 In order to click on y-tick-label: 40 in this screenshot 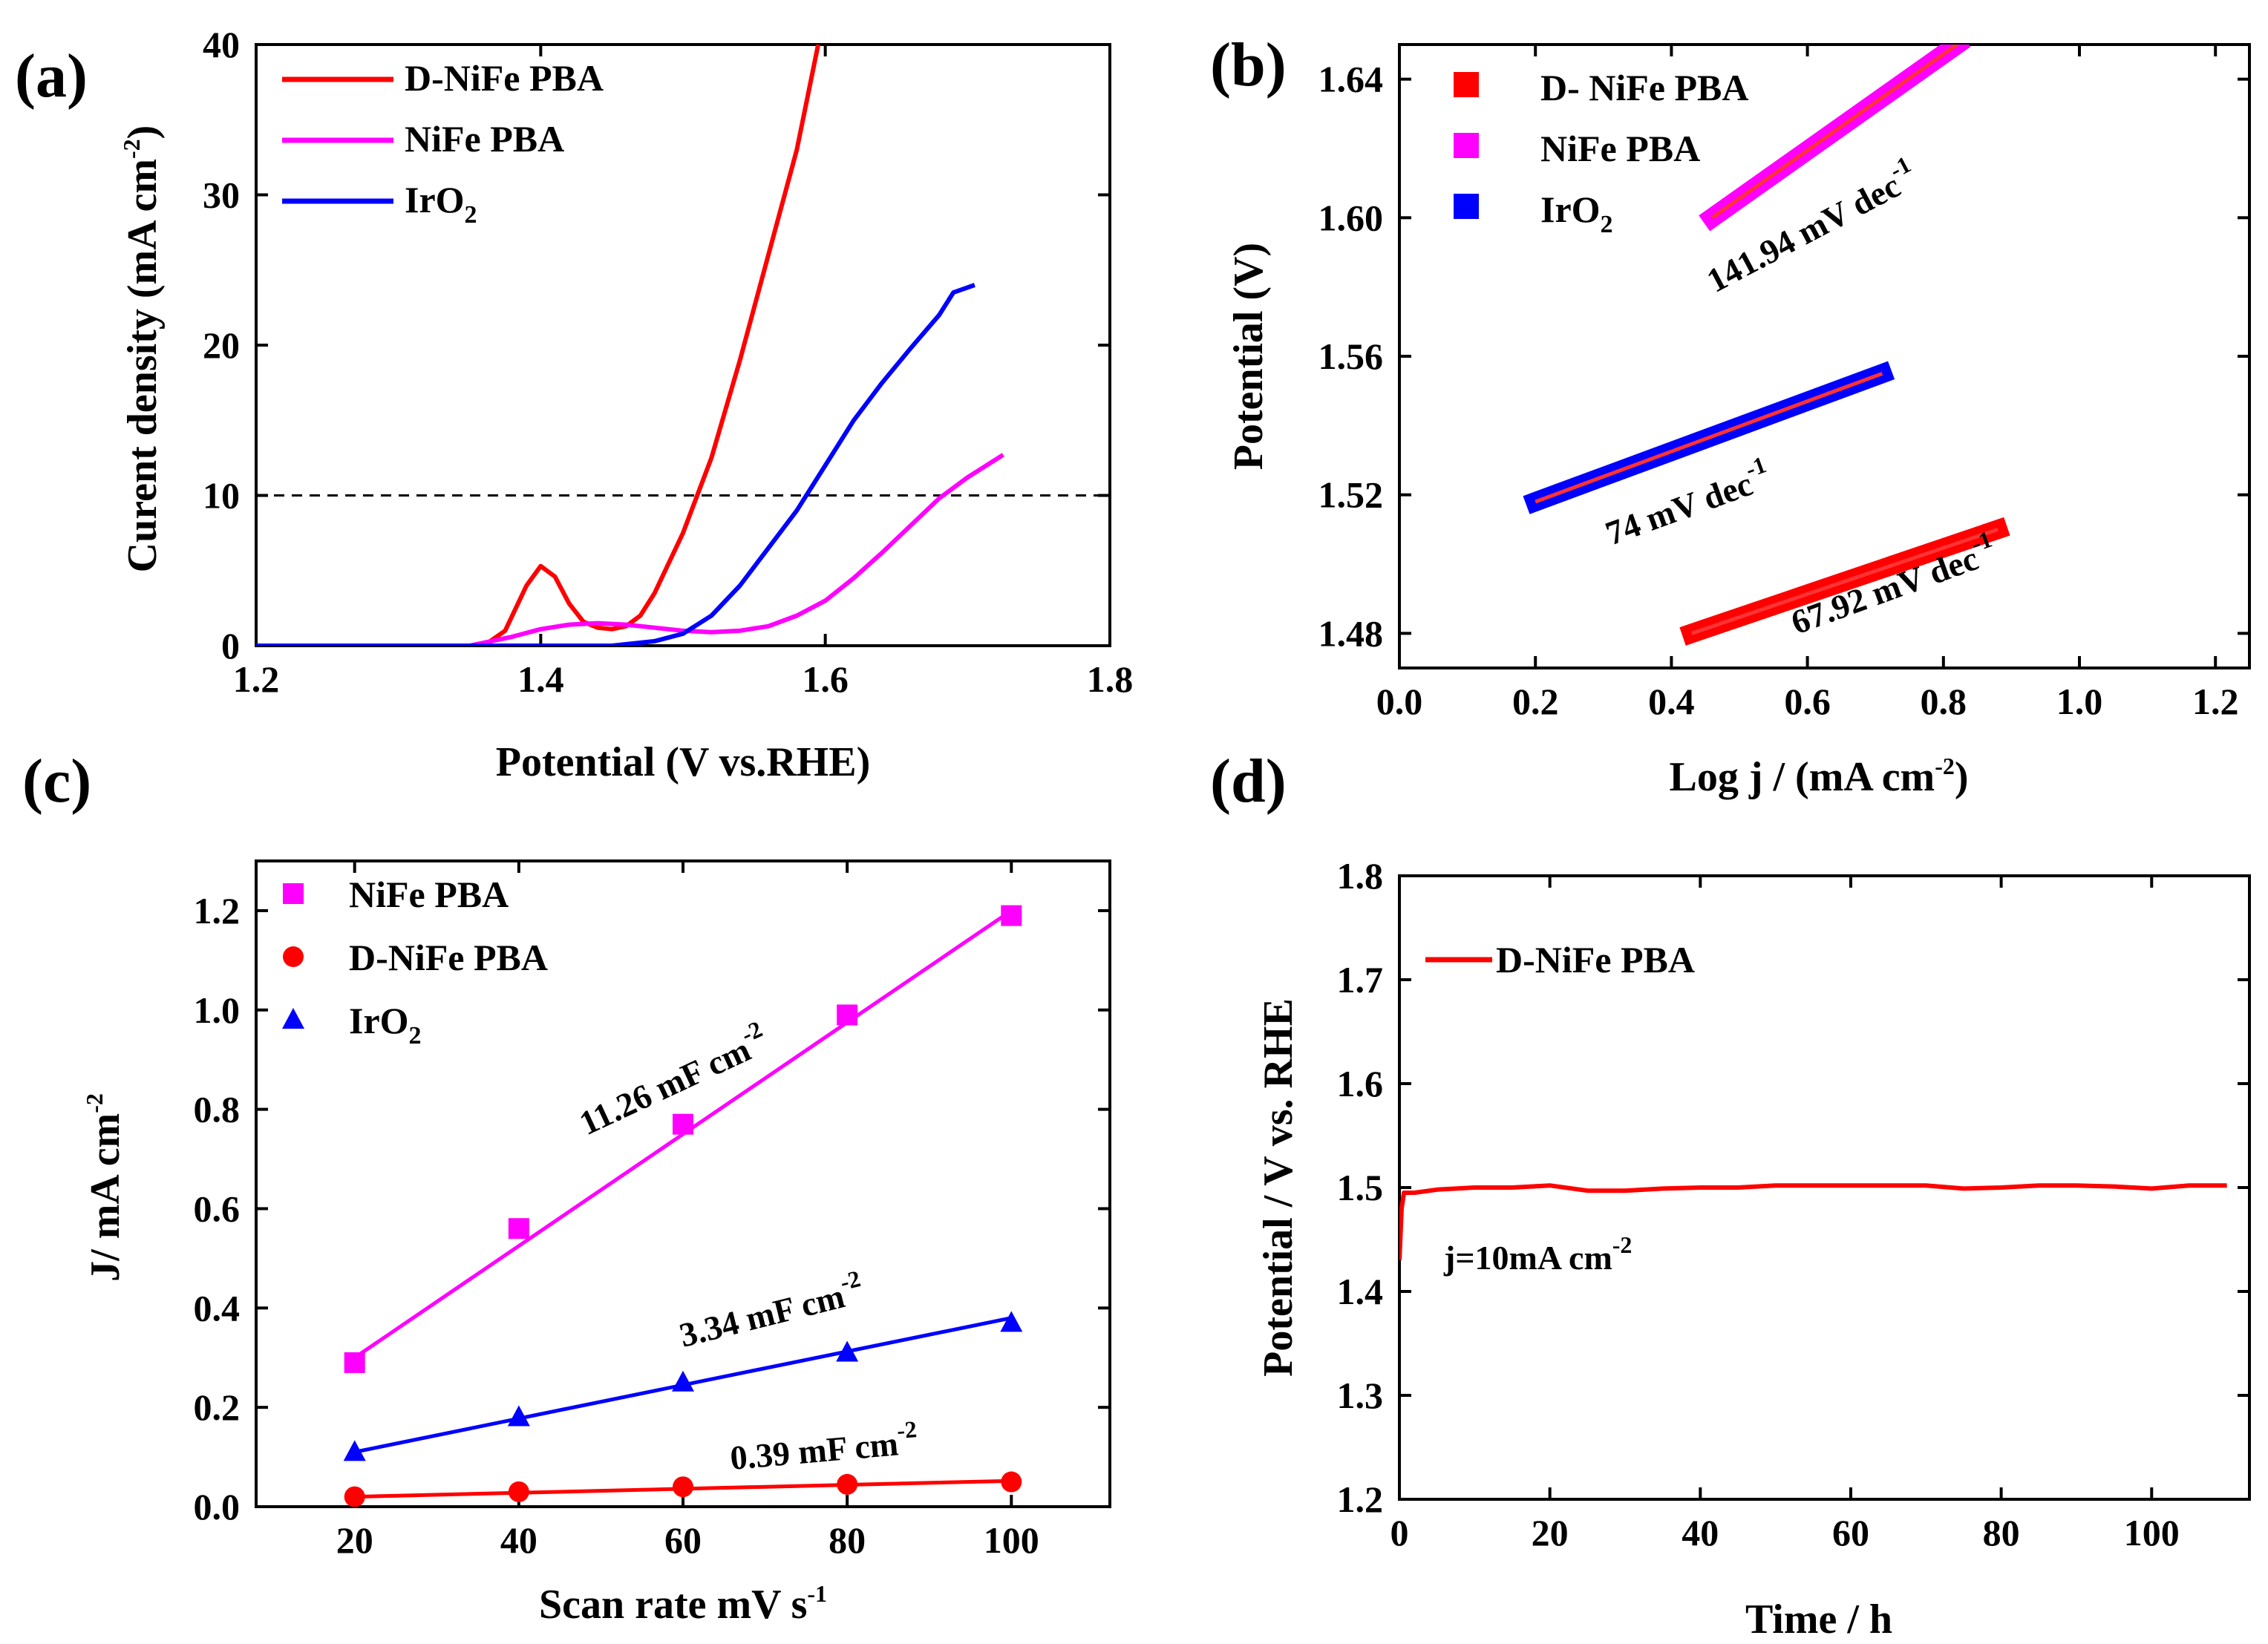, I will do `click(221, 45)`.